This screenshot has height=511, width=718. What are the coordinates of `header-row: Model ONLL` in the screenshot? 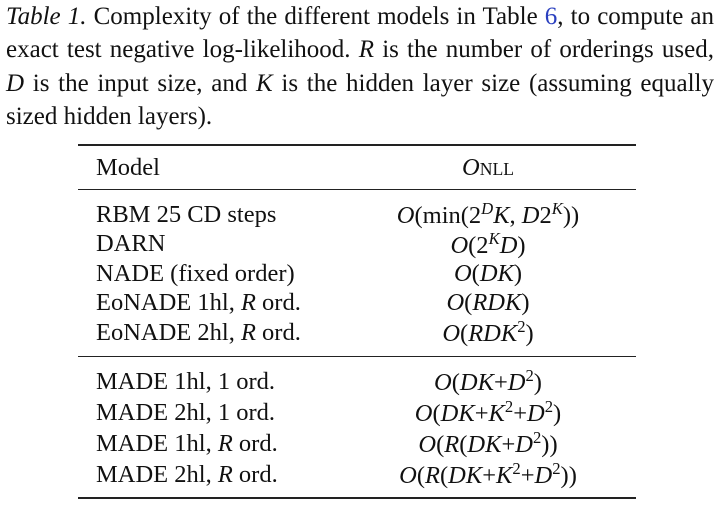 It's located at (357, 168).